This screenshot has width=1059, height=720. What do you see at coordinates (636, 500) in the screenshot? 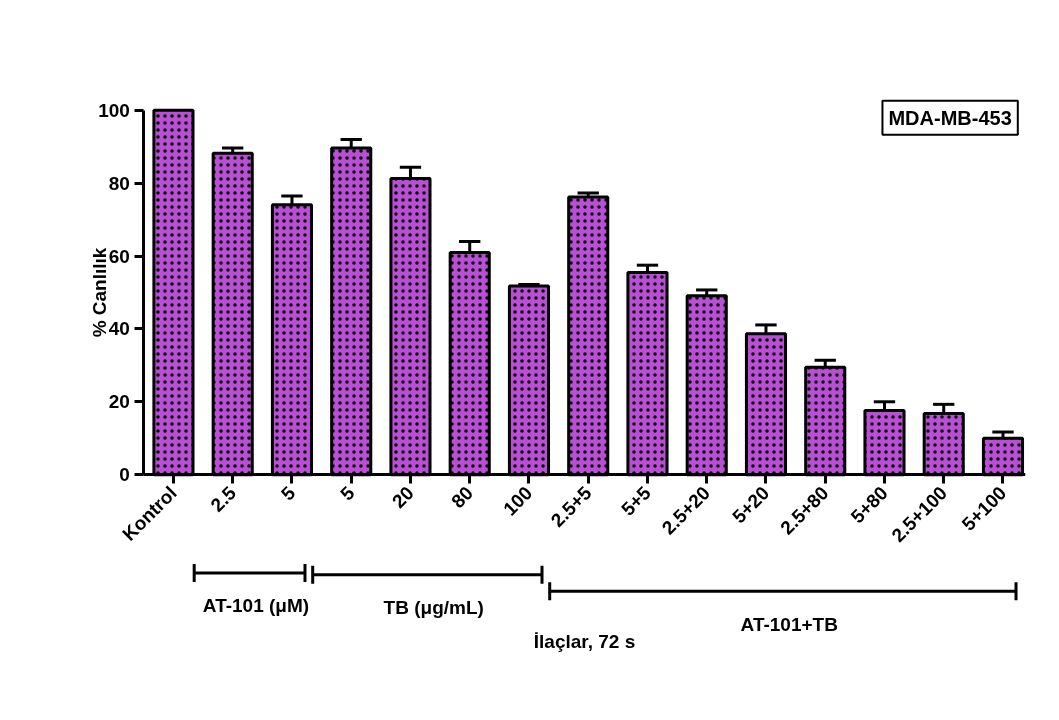
I see `x-tick-label: 5+5` at bounding box center [636, 500].